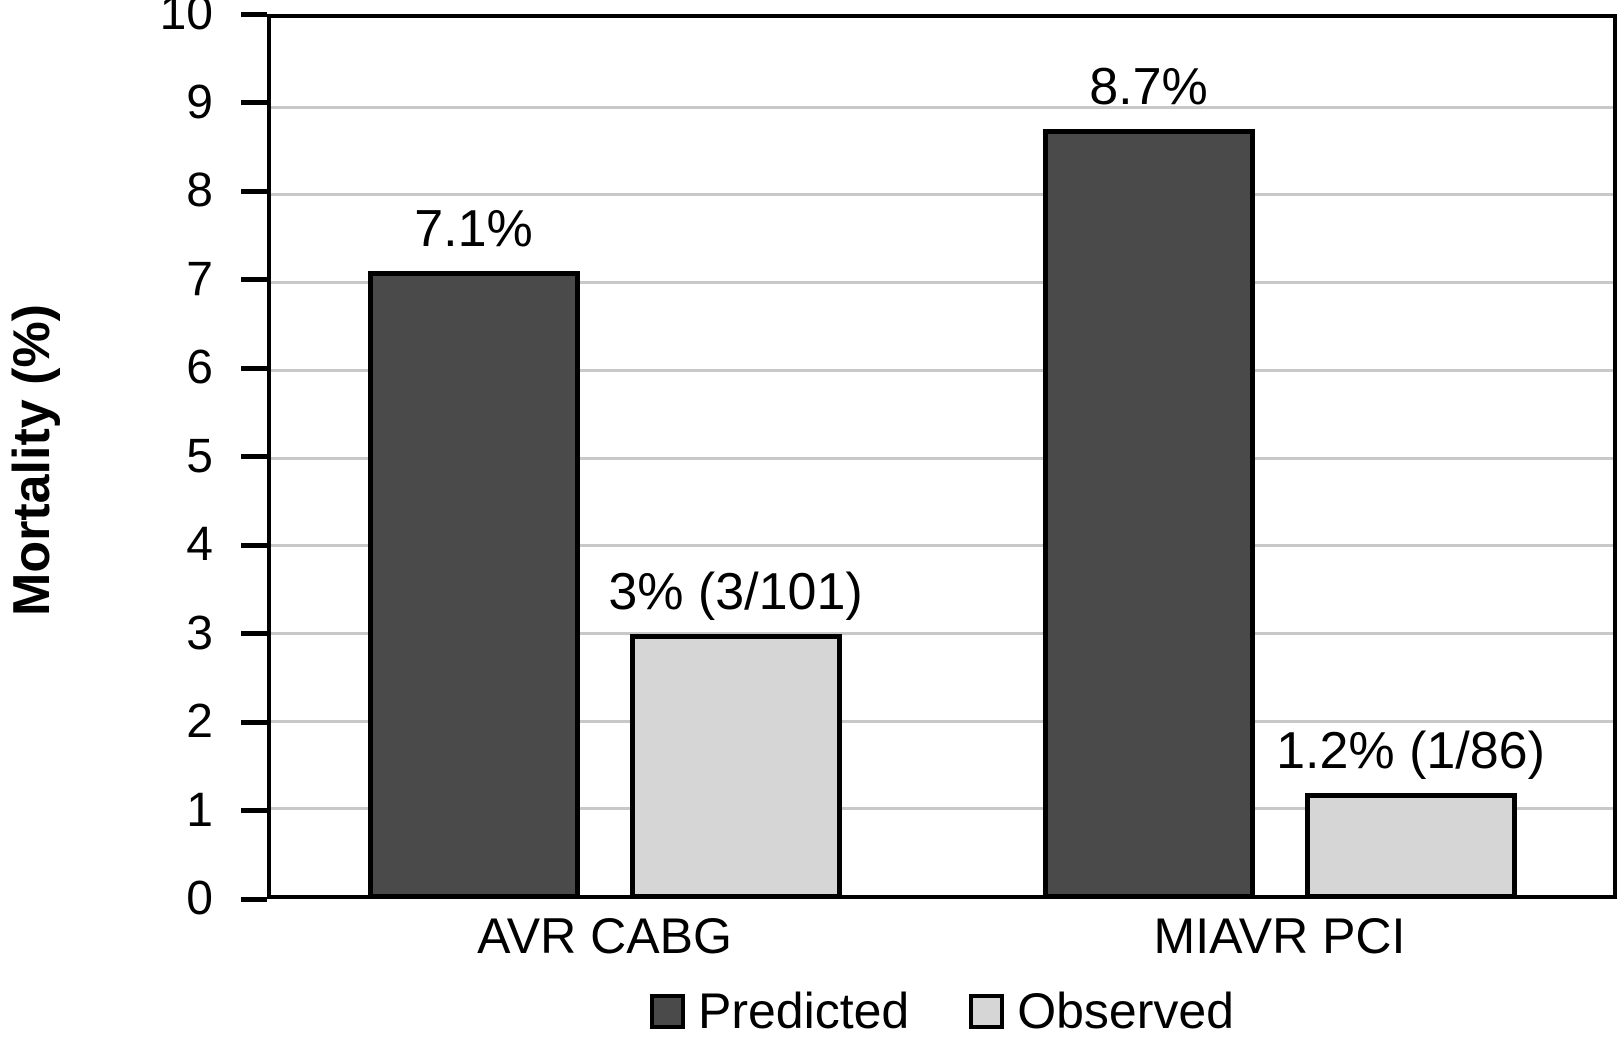 The height and width of the screenshot is (1045, 1621). I want to click on legend-label: Predicted, so click(803, 1011).